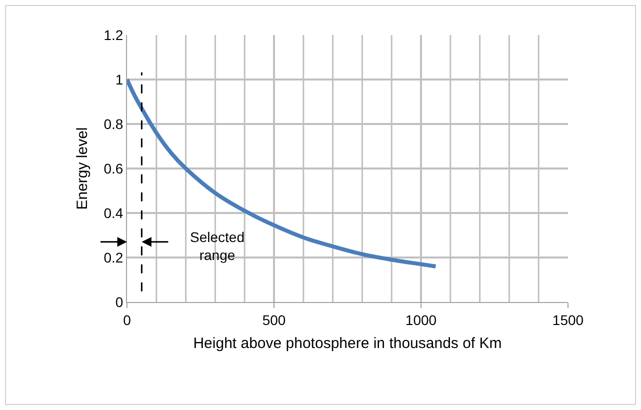  Describe the element at coordinates (568, 320) in the screenshot. I see `x-tick-label: 1500` at that location.